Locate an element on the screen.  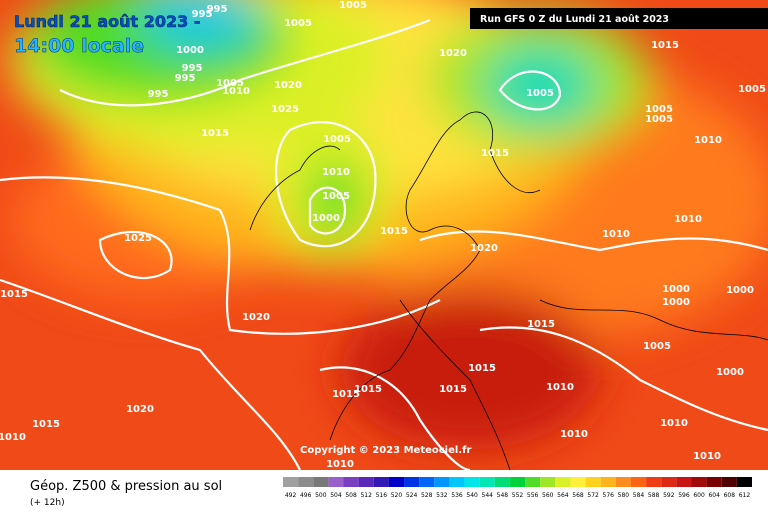
time-label: 14:00 locale is located at coordinates (79, 46).